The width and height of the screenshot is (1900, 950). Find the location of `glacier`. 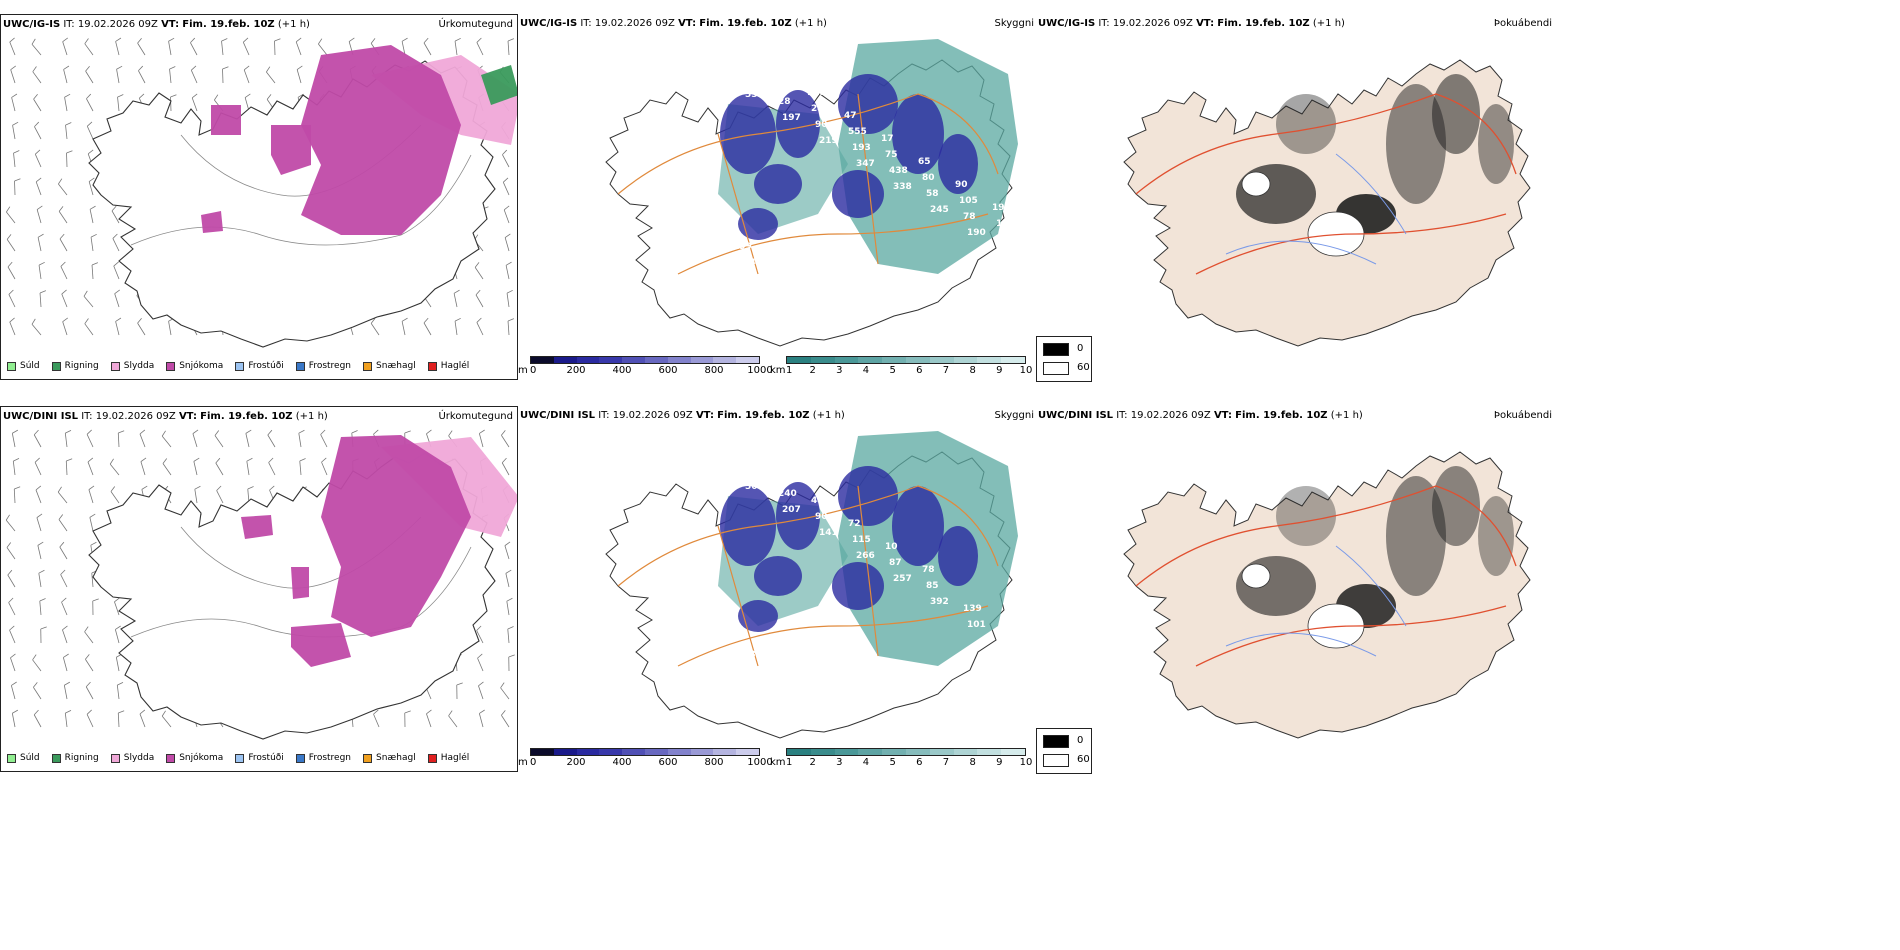

glacier is located at coordinates (1256, 184).